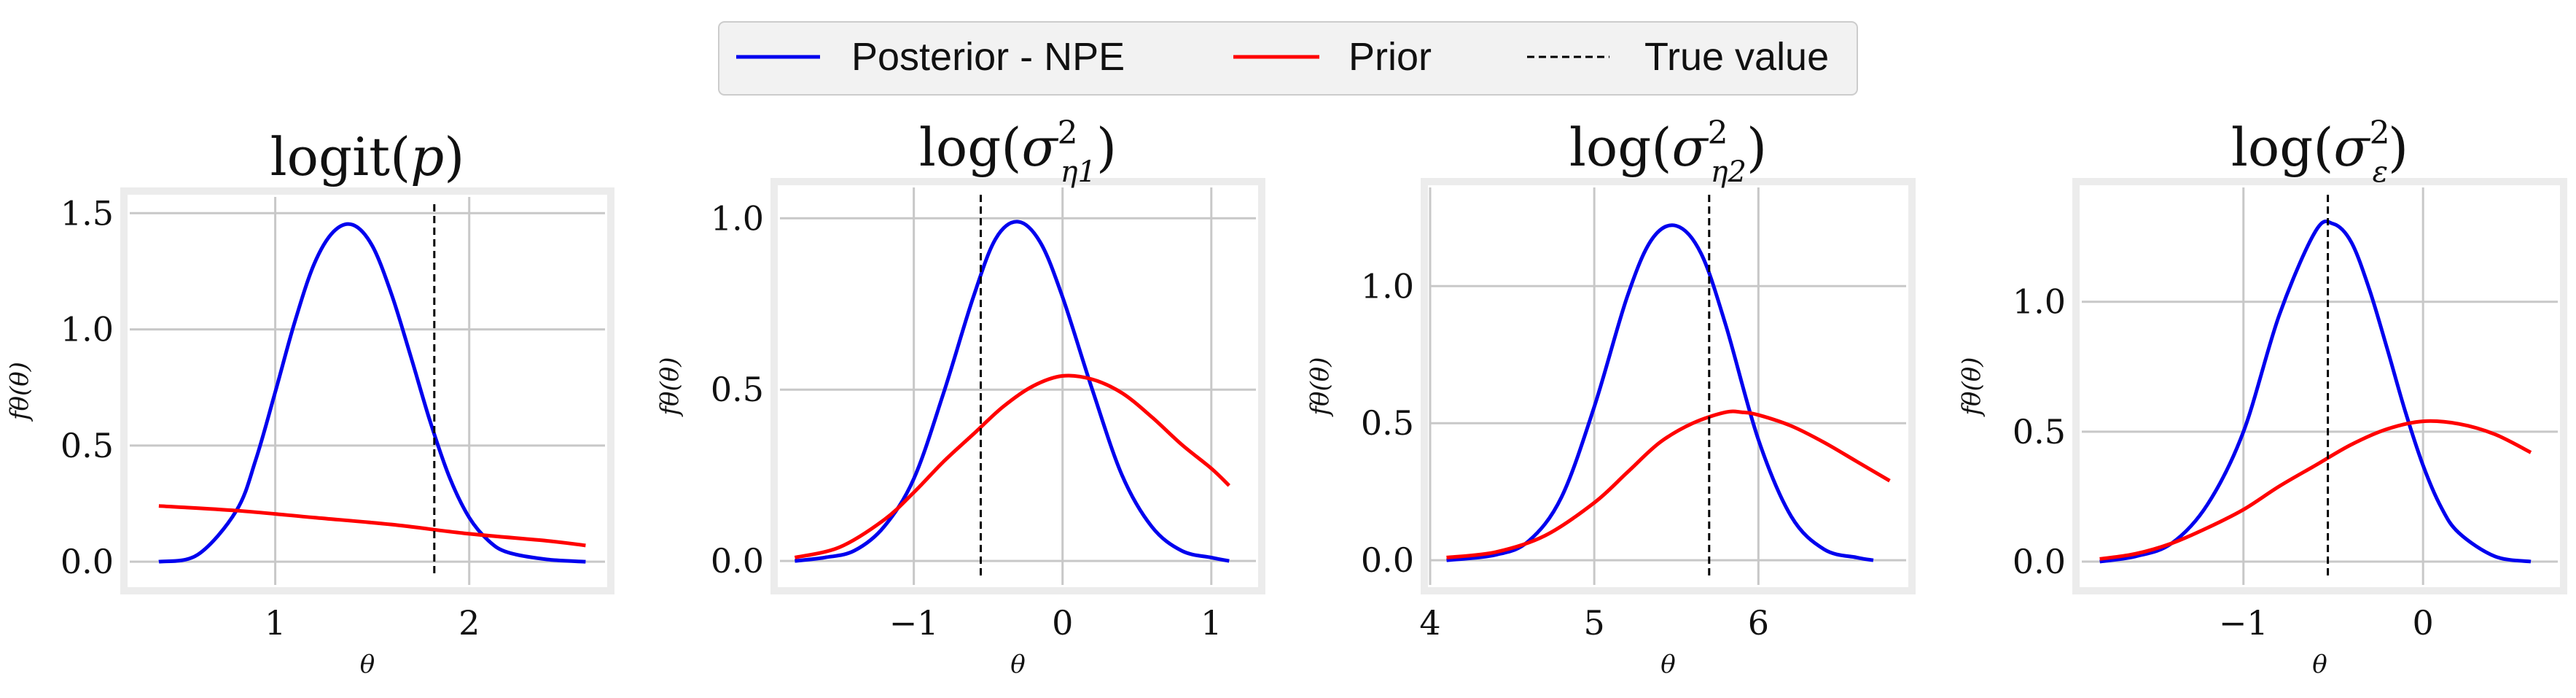 This screenshot has height=698, width=2576. Describe the element at coordinates (1594, 623) in the screenshot. I see `x-tick-label: 5` at that location.